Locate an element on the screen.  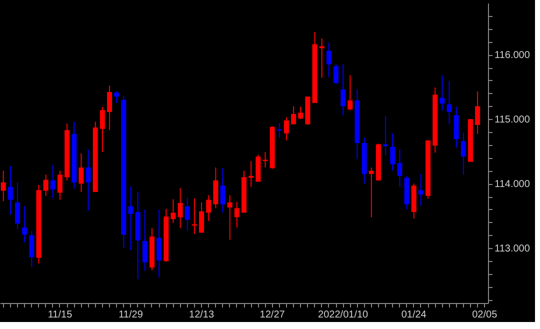
x-tick-label: 2022/01/10 is located at coordinates (343, 315).